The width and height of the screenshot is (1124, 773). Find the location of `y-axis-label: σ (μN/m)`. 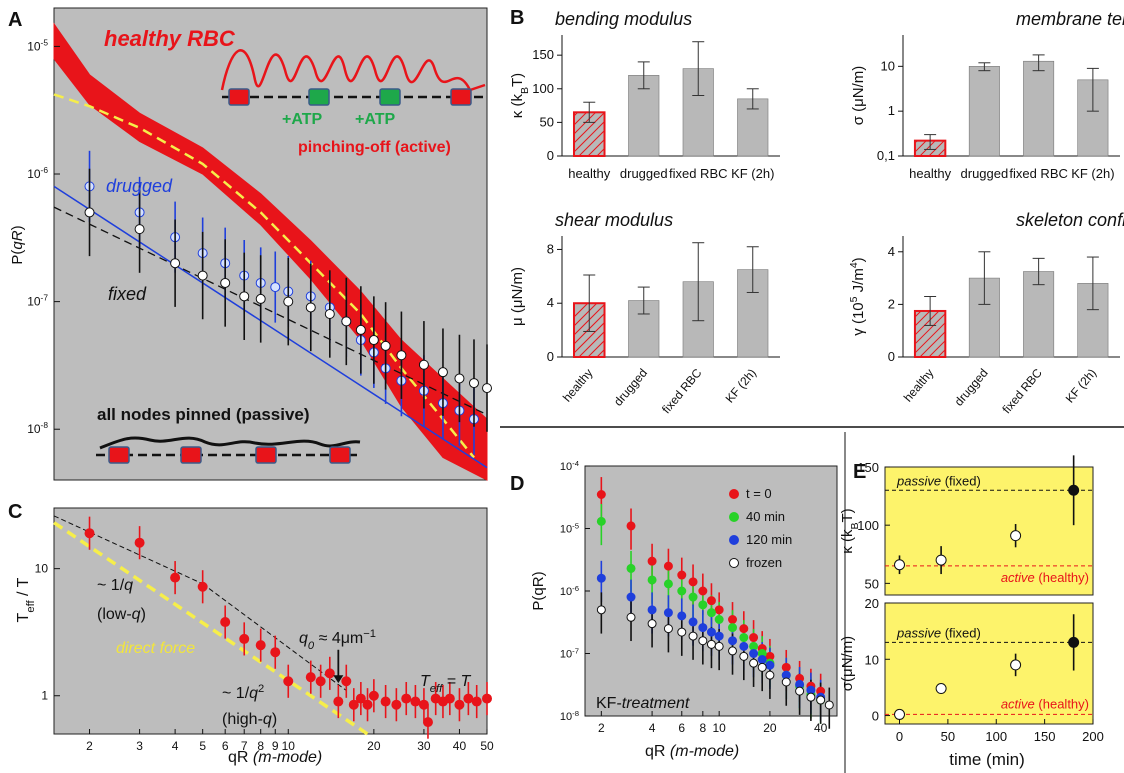

y-axis-label: σ (μN/m) is located at coordinates (858, 96).